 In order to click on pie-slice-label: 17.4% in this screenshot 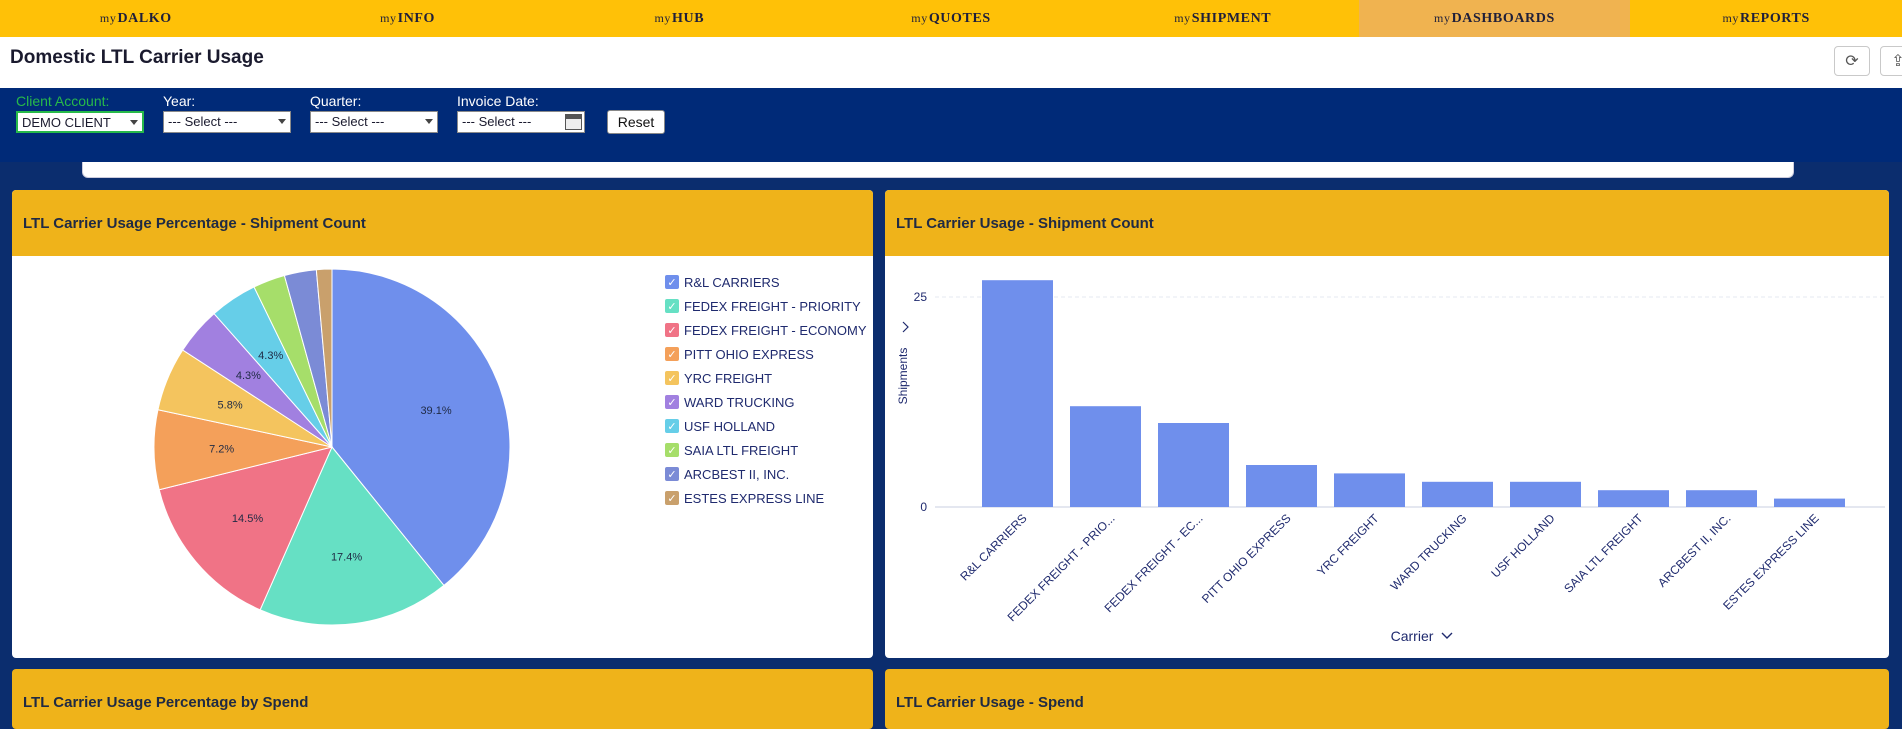, I will do `click(346, 557)`.